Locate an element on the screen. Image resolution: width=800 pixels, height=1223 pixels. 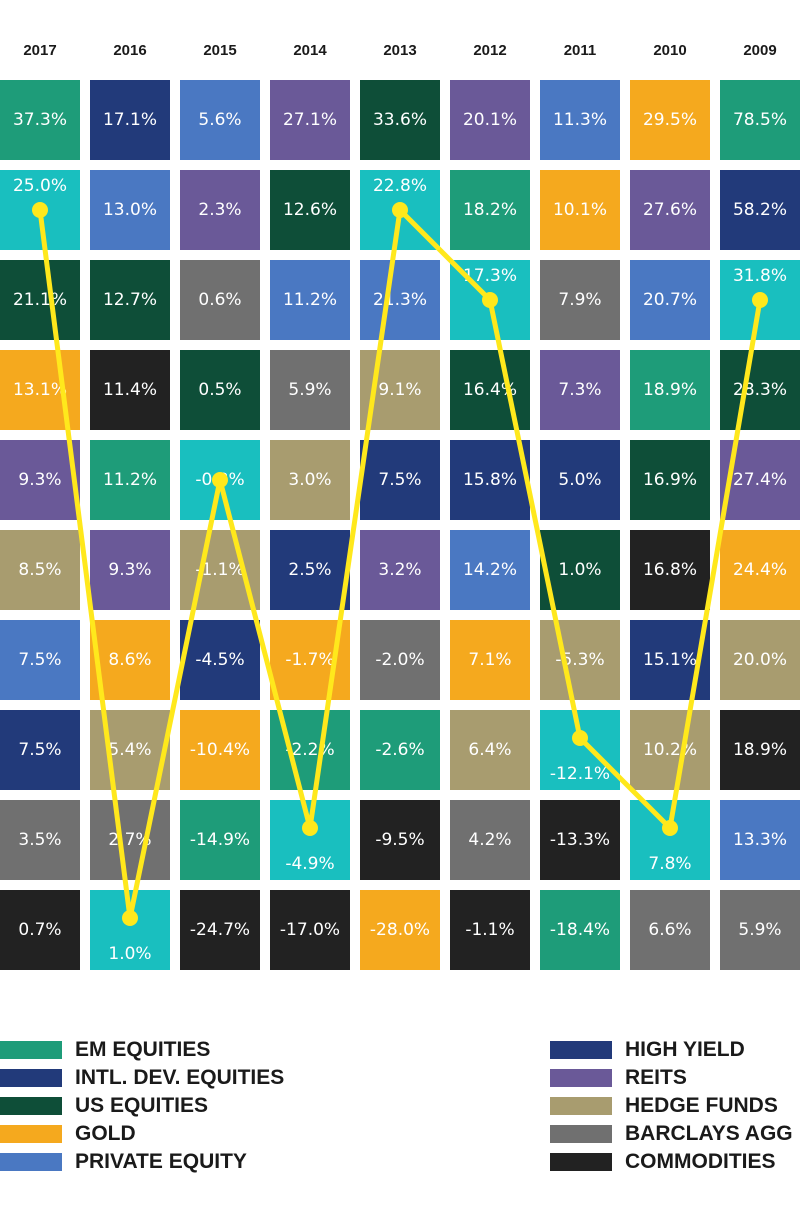
cell-value: 18.2% is located at coordinates (489, 210).